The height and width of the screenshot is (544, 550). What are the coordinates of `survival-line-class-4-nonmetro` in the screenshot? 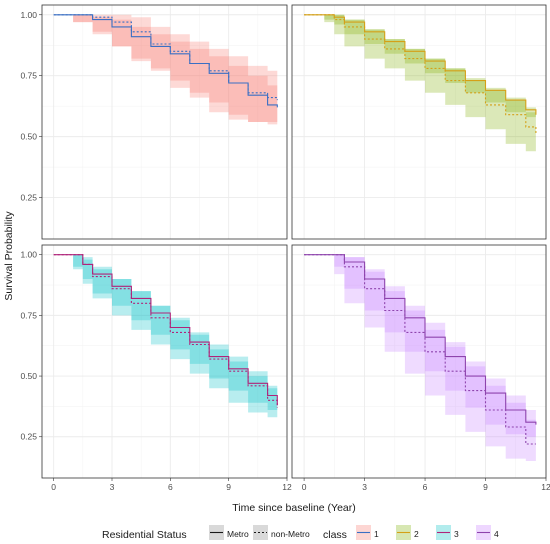 It's located at (420, 349).